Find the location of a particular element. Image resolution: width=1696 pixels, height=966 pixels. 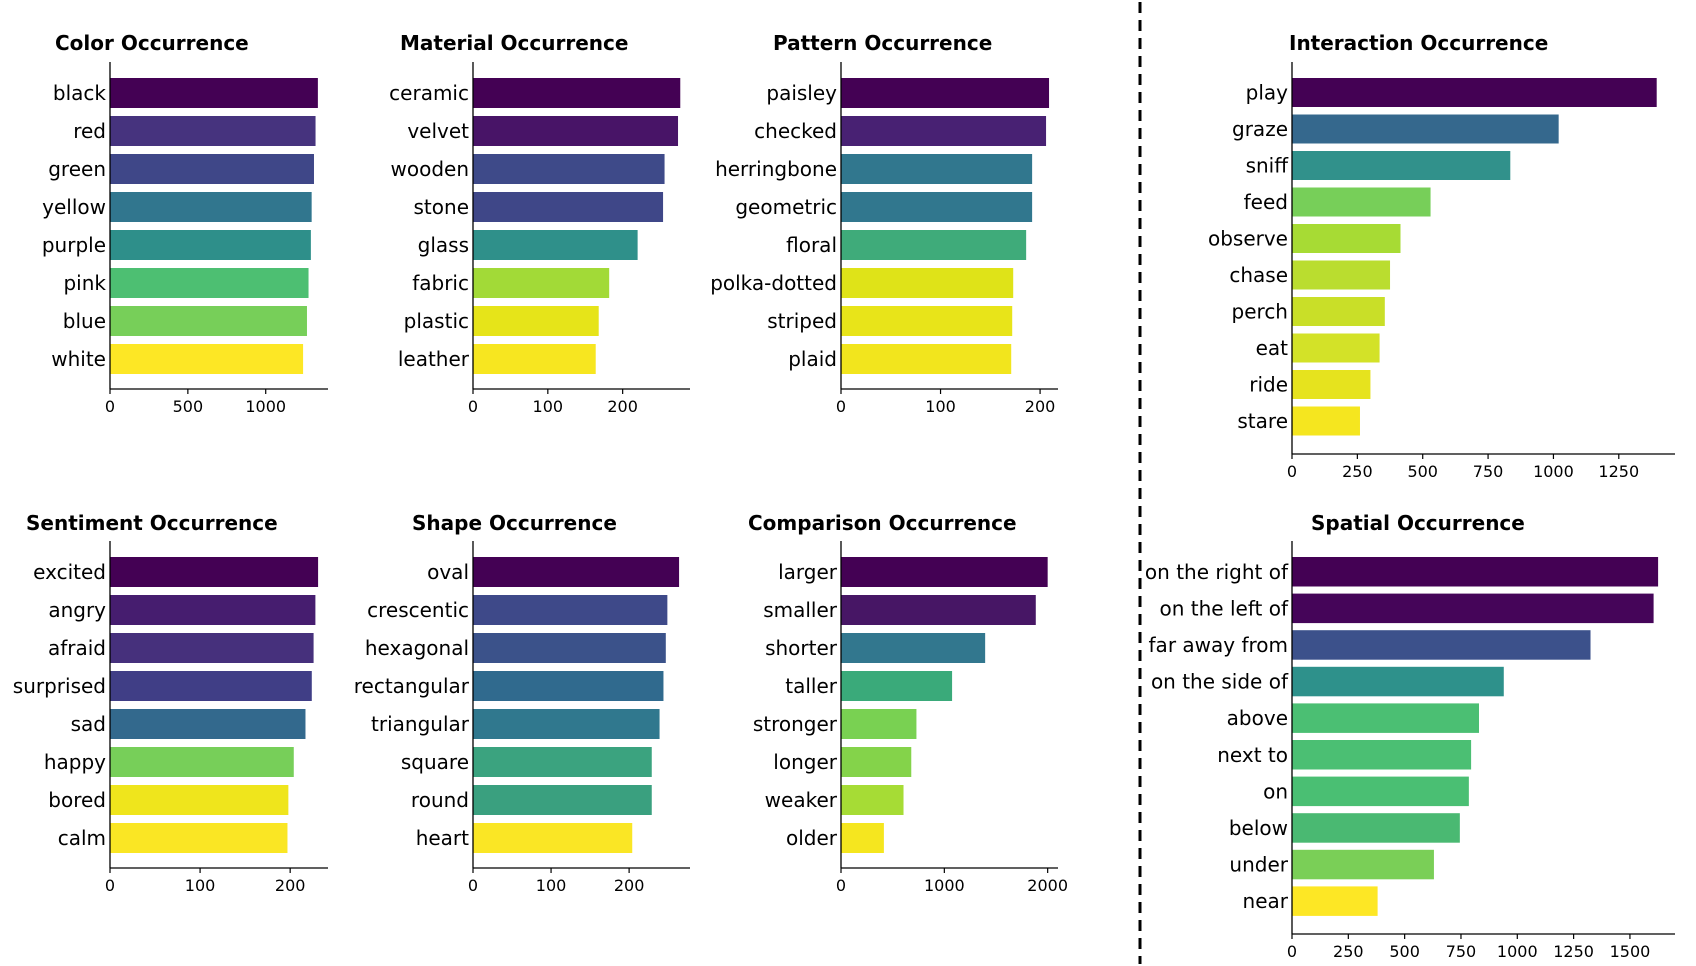

sentiment-bar-sad is located at coordinates (208, 724).